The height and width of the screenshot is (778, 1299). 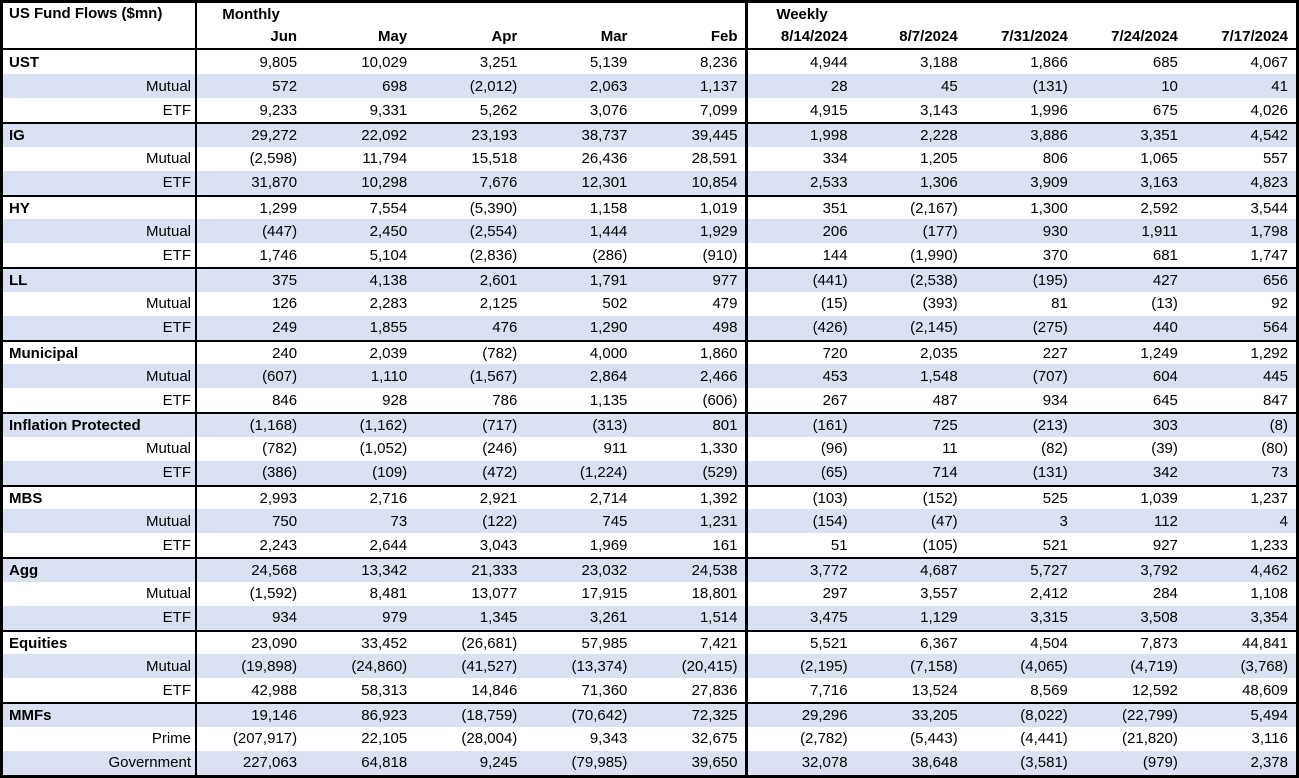 What do you see at coordinates (690, 182) in the screenshot?
I see `table-cell: 10,854` at bounding box center [690, 182].